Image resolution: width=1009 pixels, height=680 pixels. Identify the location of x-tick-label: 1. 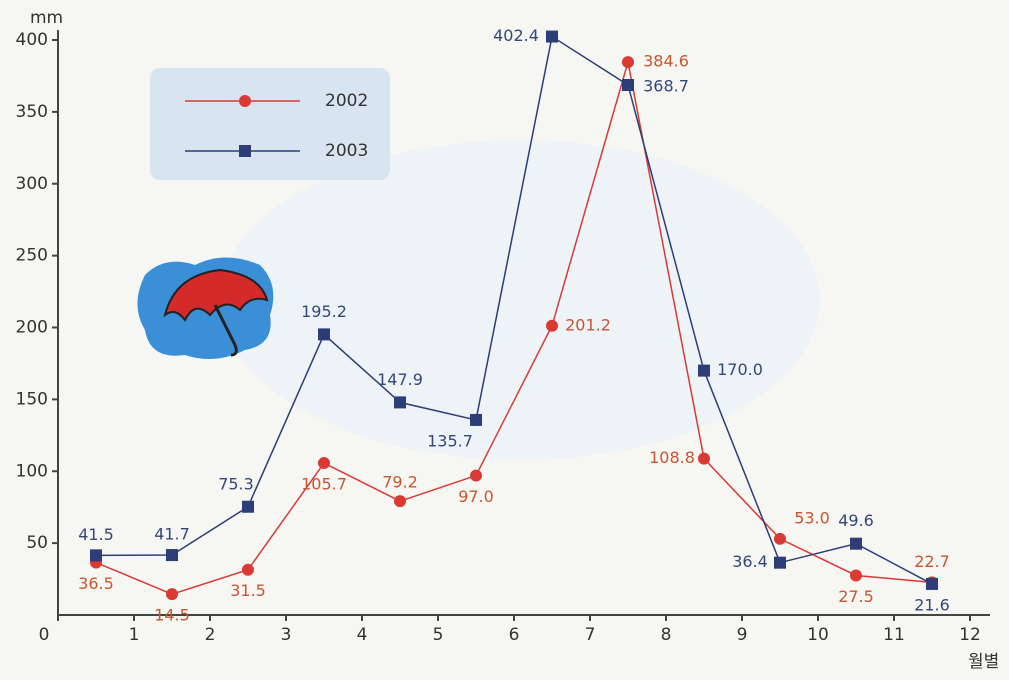
(134, 635).